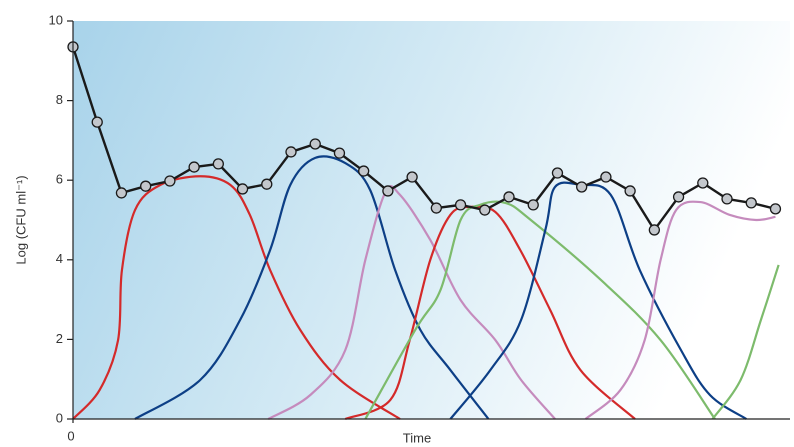 Image resolution: width=794 pixels, height=447 pixels. Describe the element at coordinates (59, 417) in the screenshot. I see `y-tick-label: 0` at that location.